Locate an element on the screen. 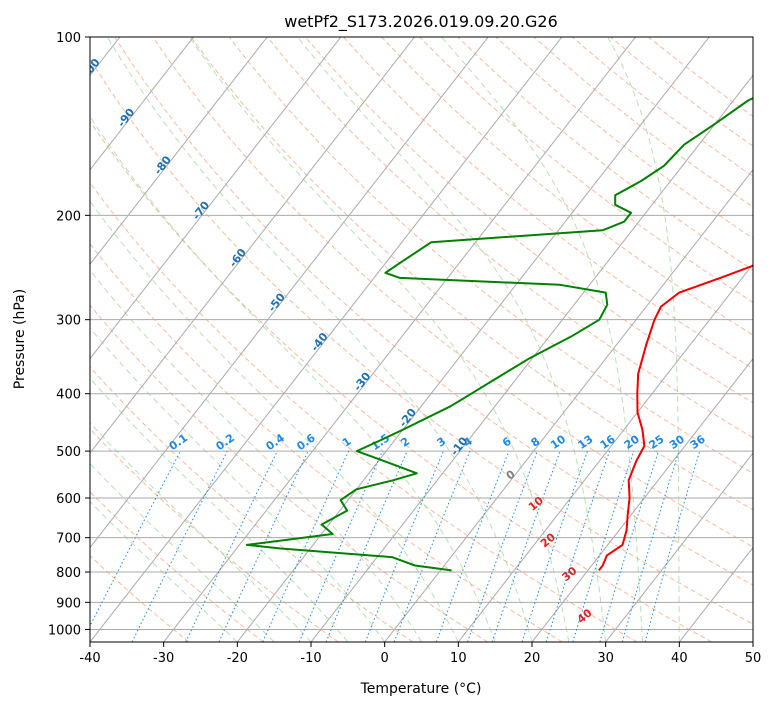  mixing-ratio-label: 30 is located at coordinates (677, 442).